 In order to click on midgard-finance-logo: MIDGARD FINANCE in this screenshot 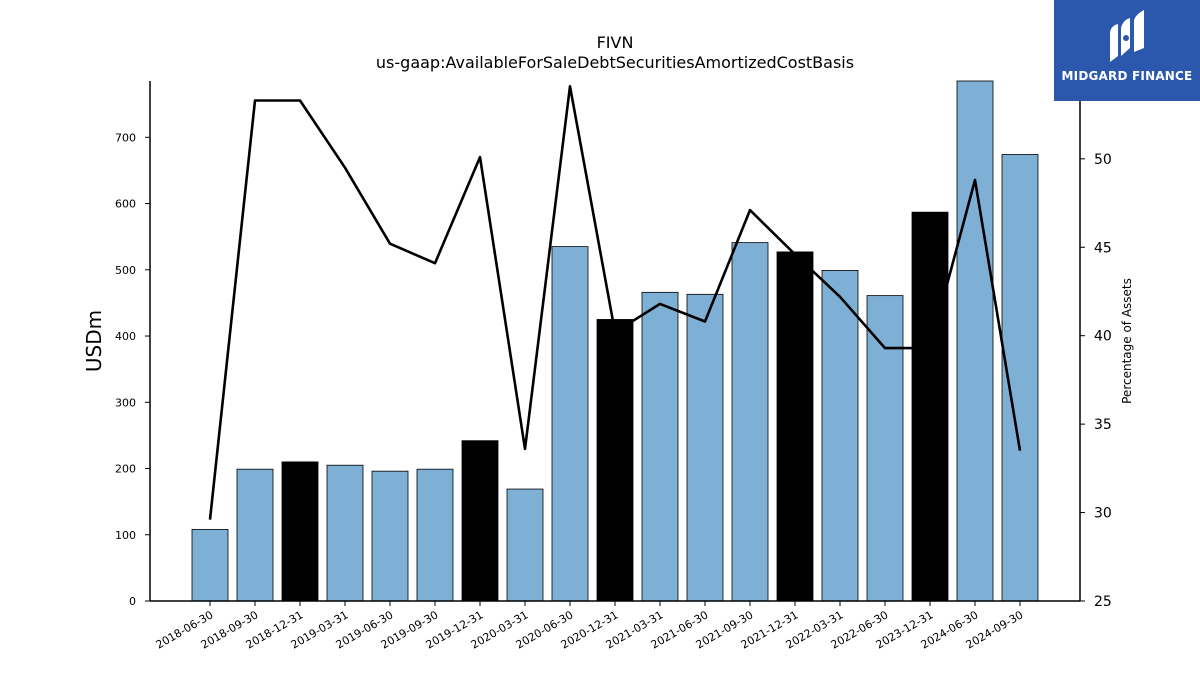, I will do `click(1127, 50)`.